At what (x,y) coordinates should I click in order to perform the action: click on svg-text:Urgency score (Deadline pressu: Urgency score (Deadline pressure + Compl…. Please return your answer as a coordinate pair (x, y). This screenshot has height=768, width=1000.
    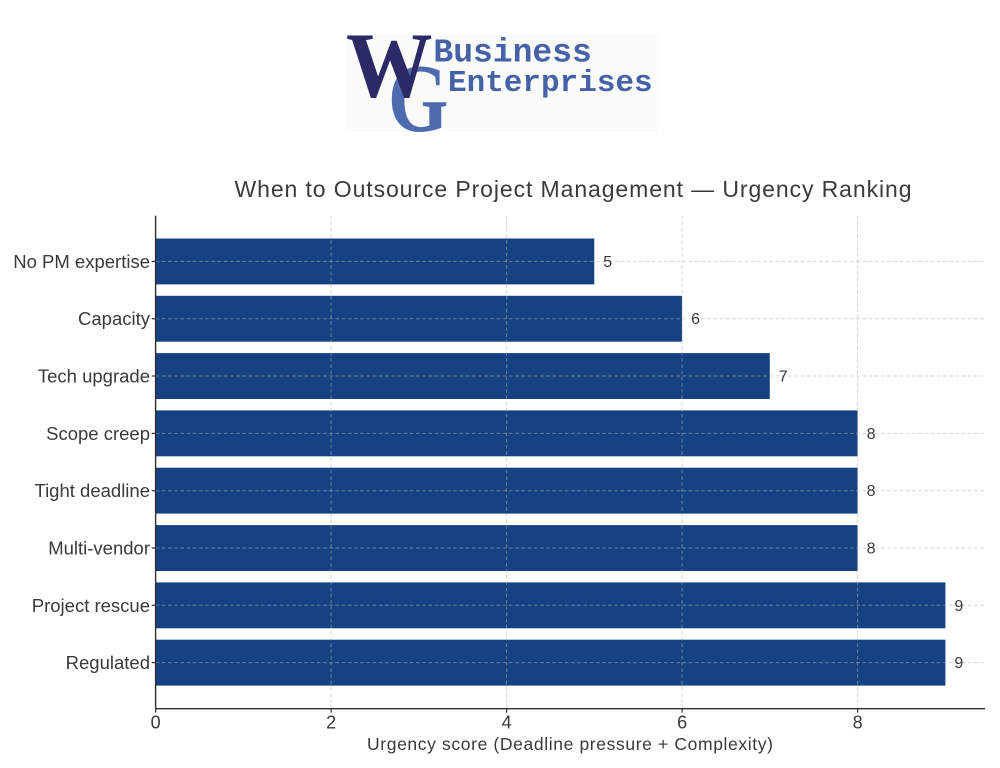
    Looking at the image, I should click on (570, 744).